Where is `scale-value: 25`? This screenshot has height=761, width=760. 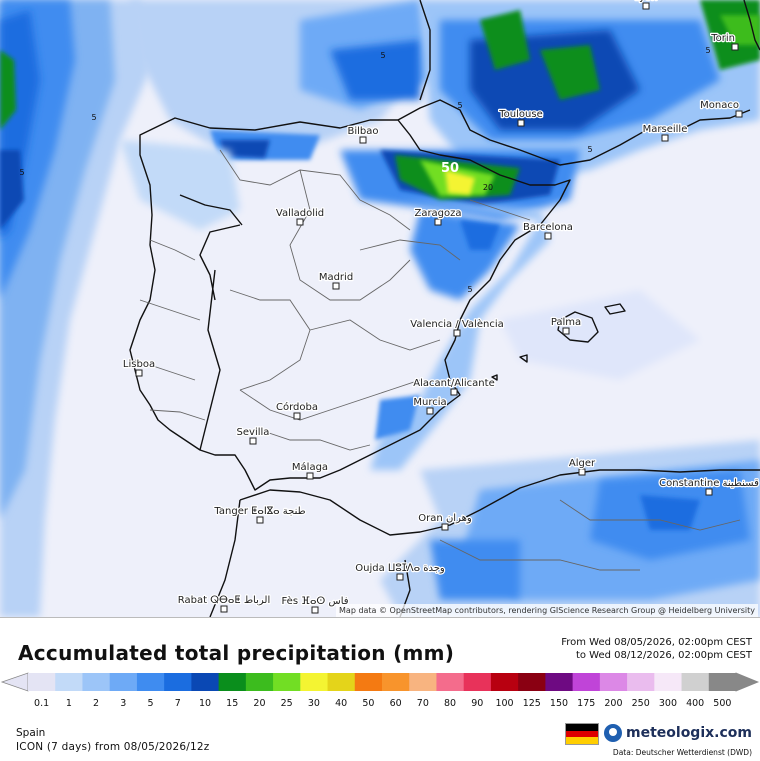 scale-value: 25 is located at coordinates (286, 703).